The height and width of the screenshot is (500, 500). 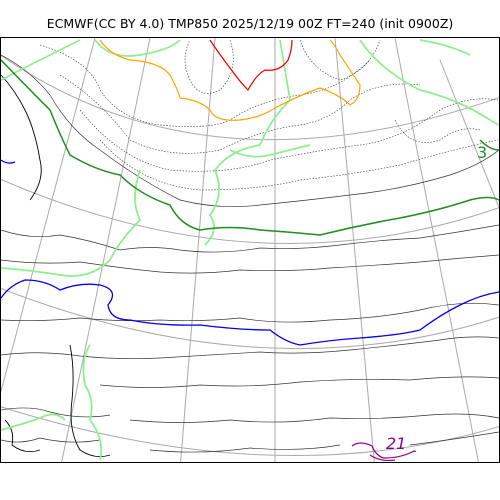 I want to click on isotherm-green-segment, so click(x=489, y=145).